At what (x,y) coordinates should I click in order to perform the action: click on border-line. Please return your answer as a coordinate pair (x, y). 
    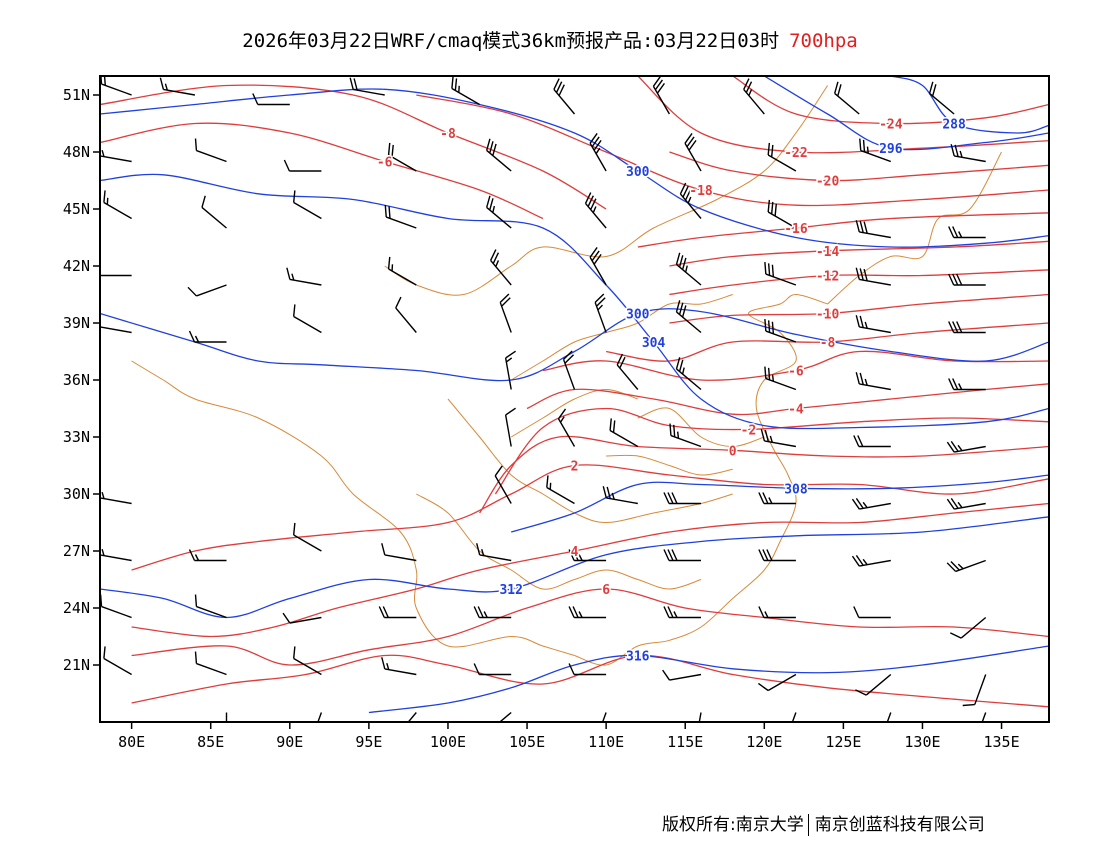
    Looking at the image, I should click on (574, 413).